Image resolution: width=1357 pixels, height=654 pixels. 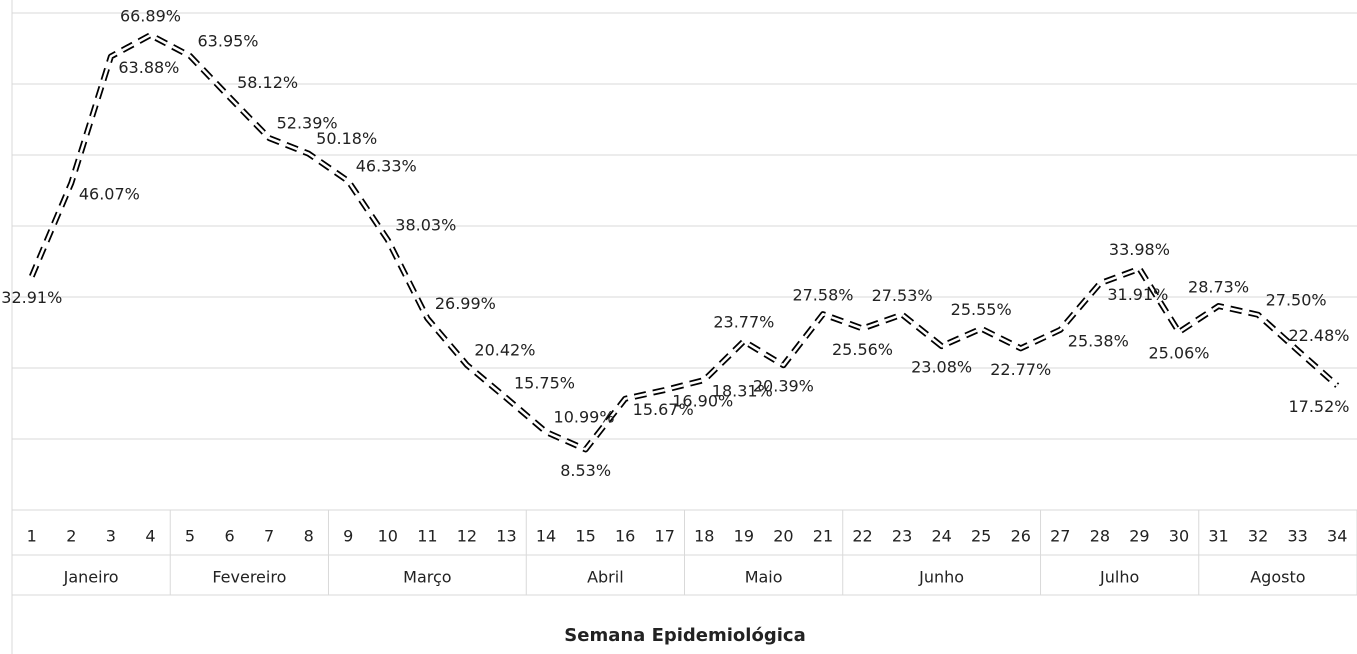 What do you see at coordinates (71, 536) in the screenshot?
I see `x-tick-label: 2` at bounding box center [71, 536].